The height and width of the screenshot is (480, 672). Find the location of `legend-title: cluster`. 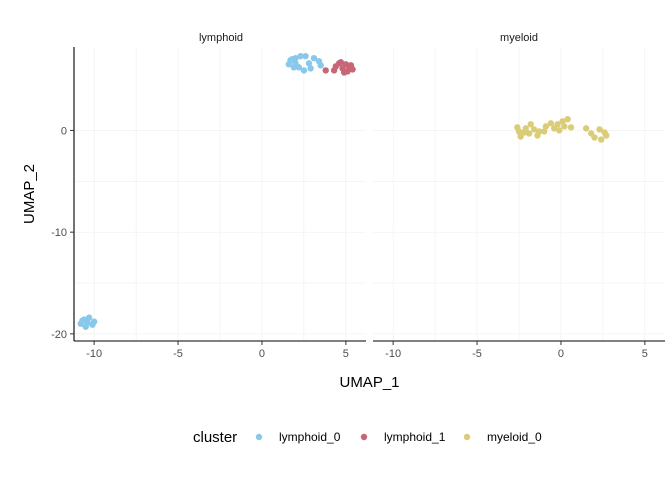

legend-title: cluster is located at coordinates (215, 437).